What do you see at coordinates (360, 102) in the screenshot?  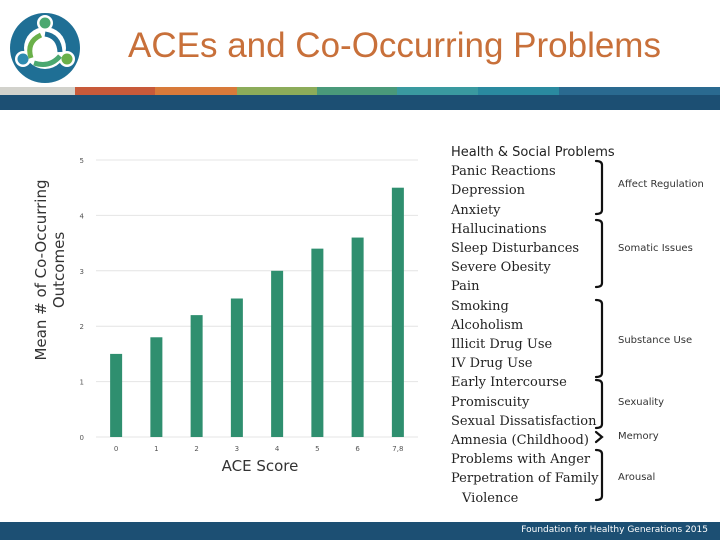 I see `header-band` at bounding box center [360, 102].